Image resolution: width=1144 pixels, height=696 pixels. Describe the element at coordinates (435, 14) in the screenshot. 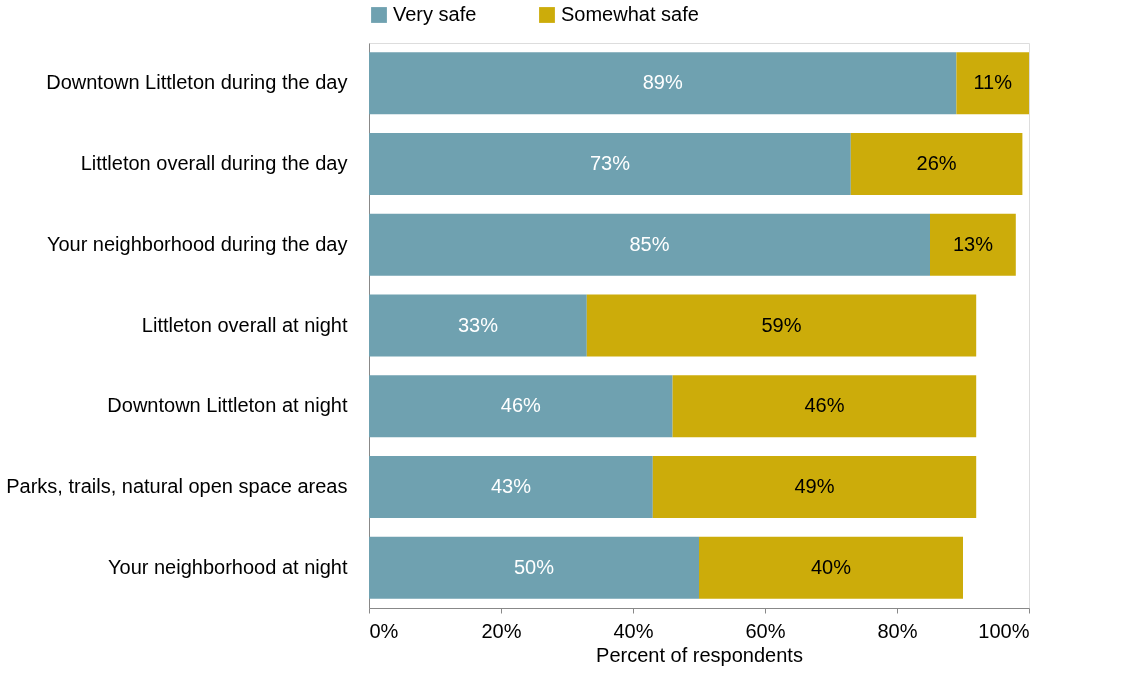

I see `legend-label: Very safe` at that location.